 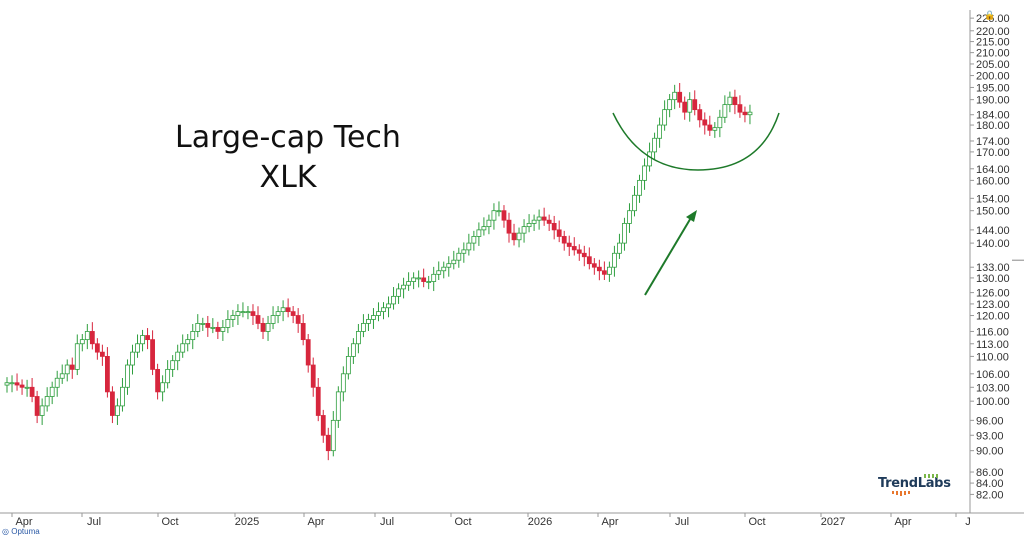 I want to click on uptrend-arrow, so click(x=670, y=253).